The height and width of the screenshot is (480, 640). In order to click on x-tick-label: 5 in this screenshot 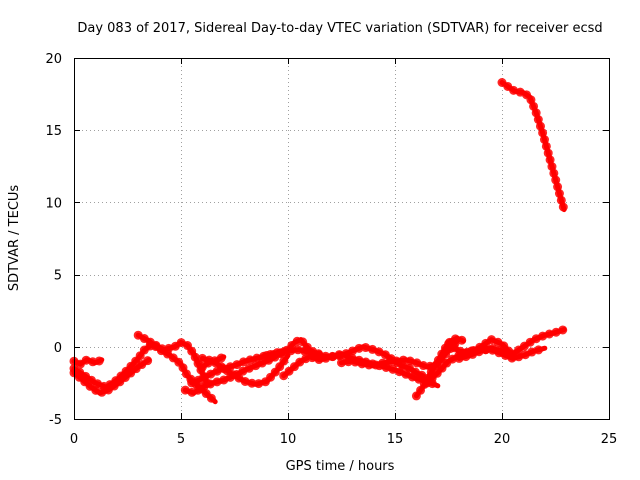, I will do `click(181, 439)`.